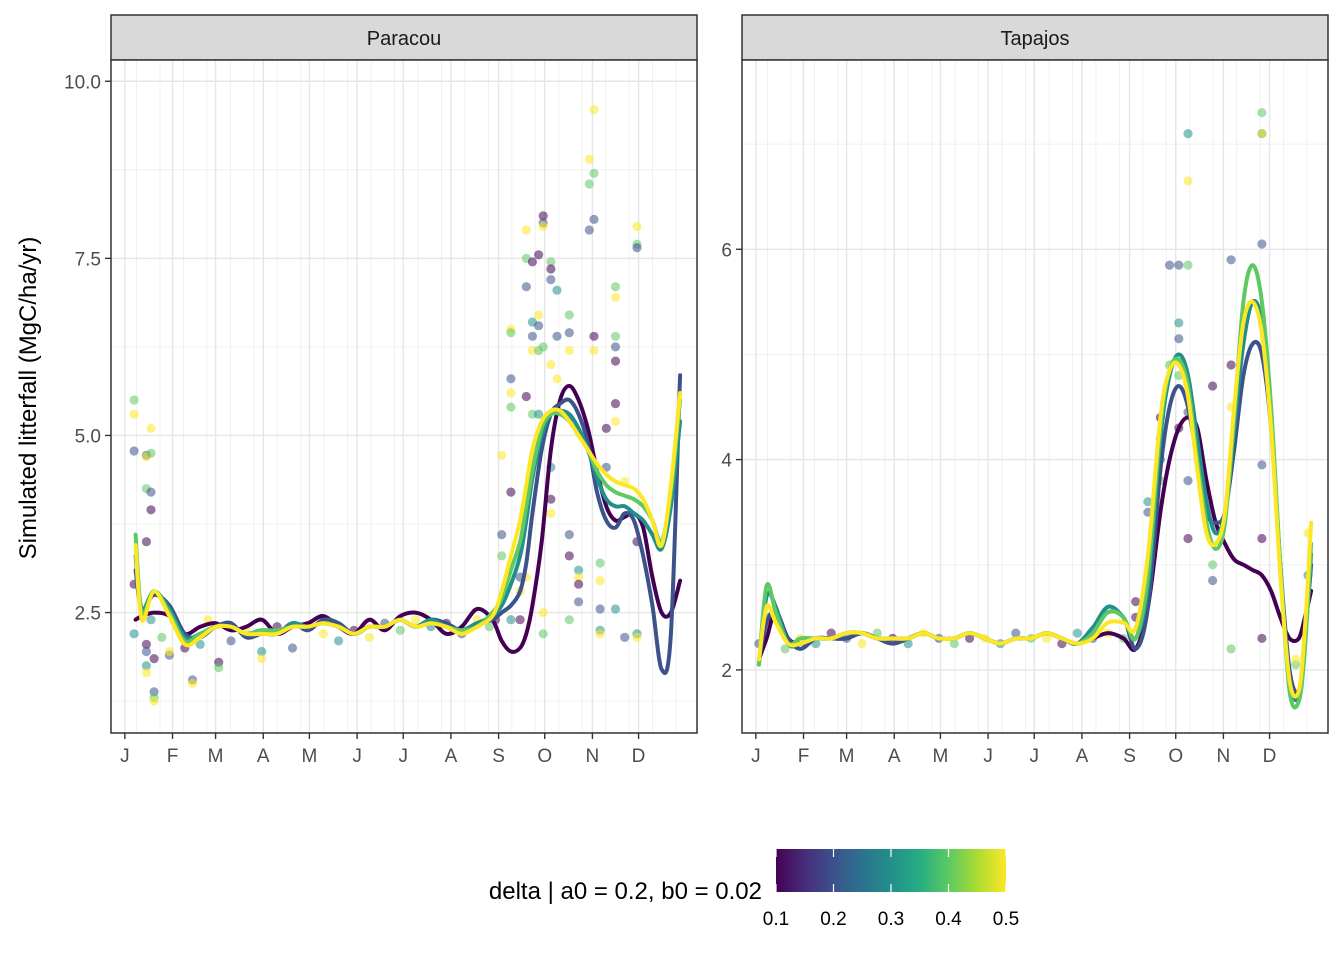 Image resolution: width=1344 pixels, height=960 pixels. What do you see at coordinates (776, 919) in the screenshot?
I see `legend-tick-label: 0.1` at bounding box center [776, 919].